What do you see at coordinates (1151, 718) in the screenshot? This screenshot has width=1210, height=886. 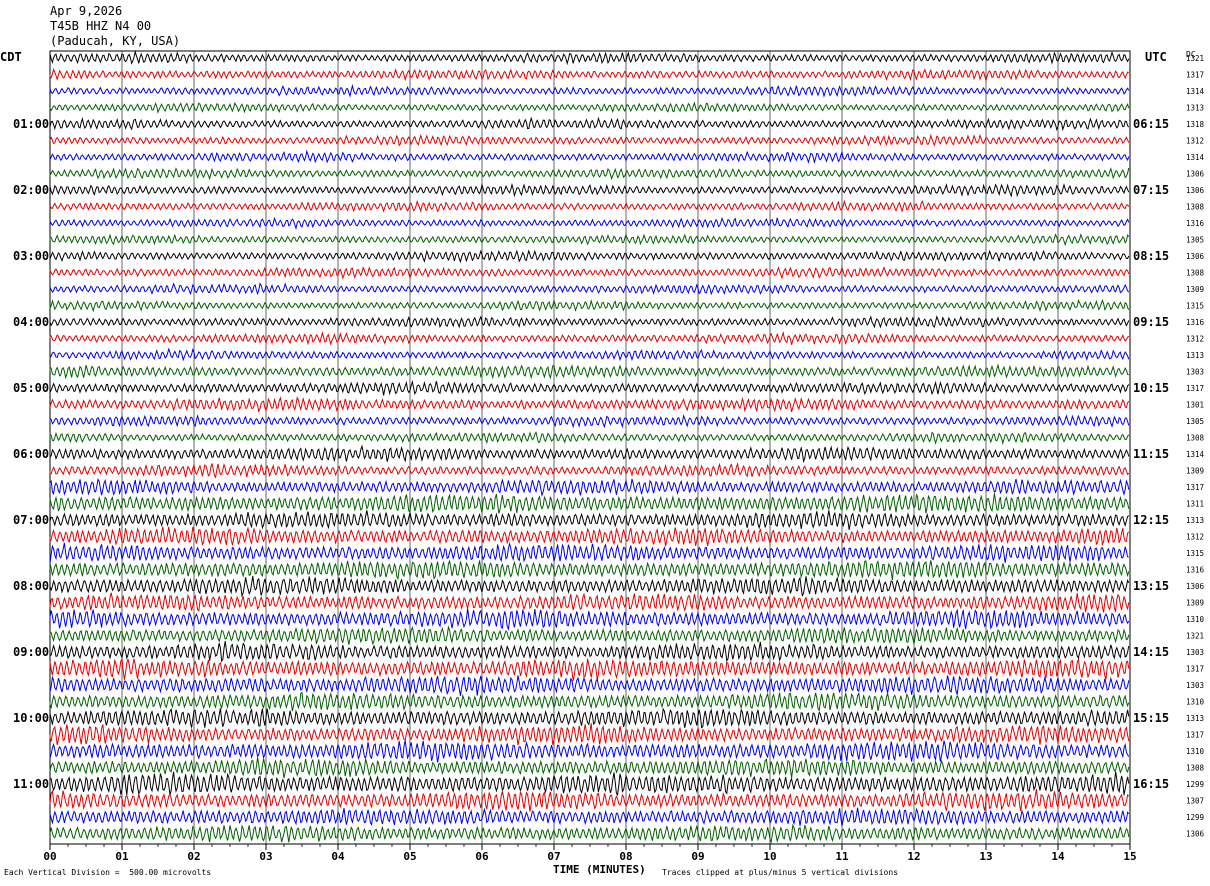 I see `utc-time-label: 15:15` at bounding box center [1151, 718].